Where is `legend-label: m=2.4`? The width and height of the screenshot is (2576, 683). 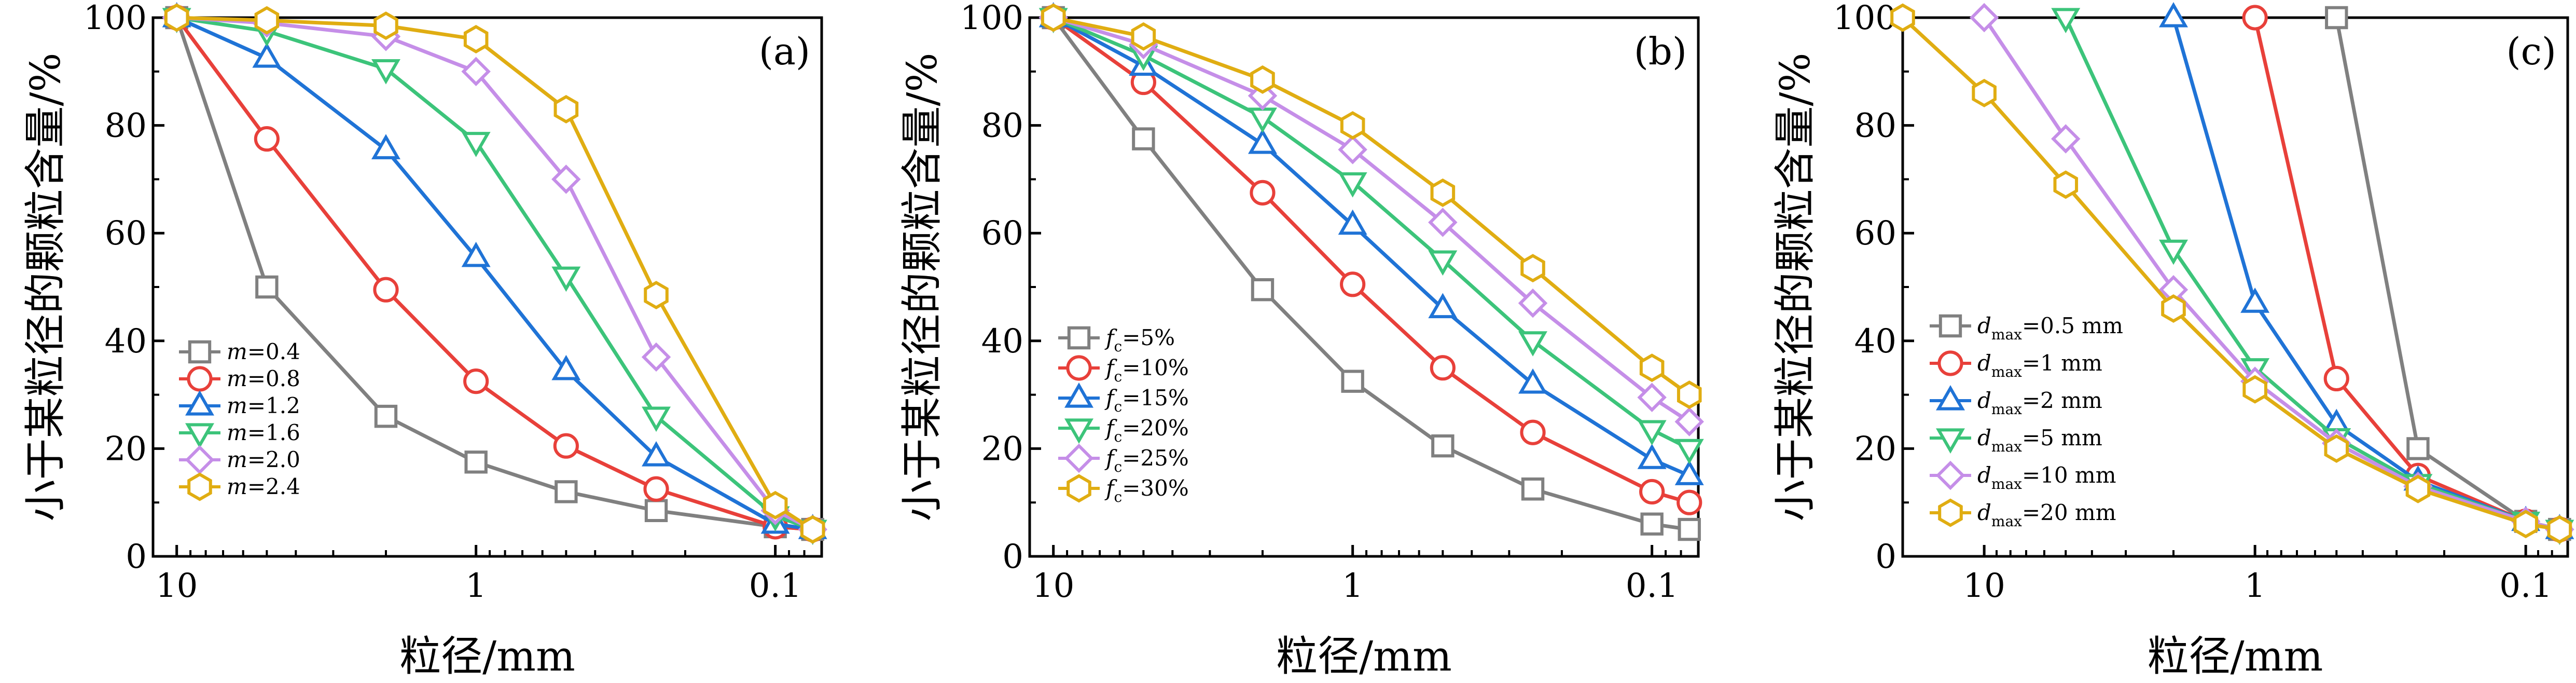 legend-label: m=2.4 is located at coordinates (263, 486).